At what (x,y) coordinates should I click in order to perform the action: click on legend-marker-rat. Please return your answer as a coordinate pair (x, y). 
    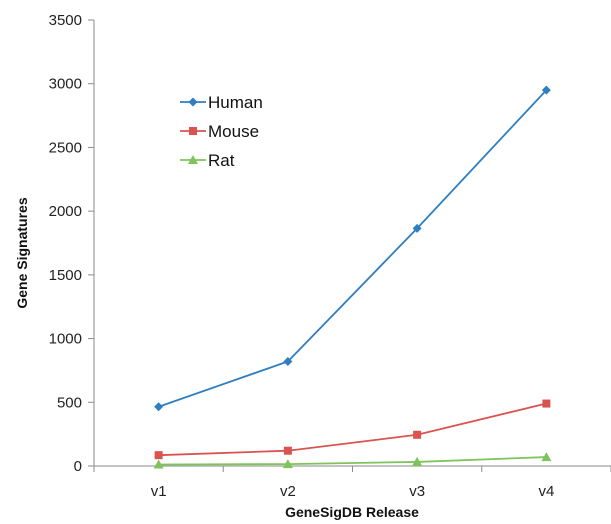
    Looking at the image, I should click on (193, 159).